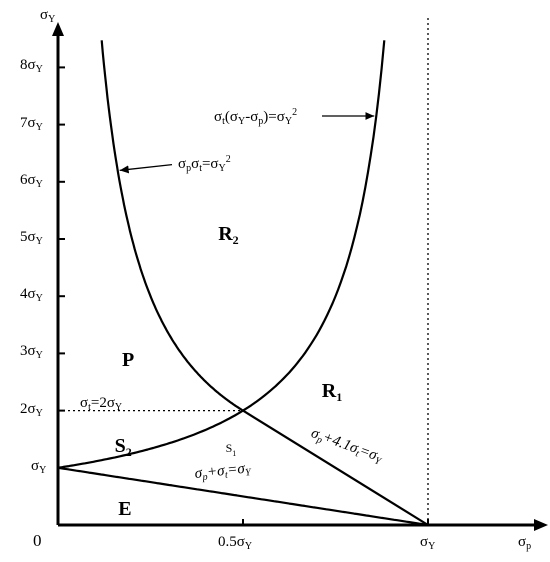  What do you see at coordinates (123, 446) in the screenshot?
I see `region-label-s2: S2` at bounding box center [123, 446].